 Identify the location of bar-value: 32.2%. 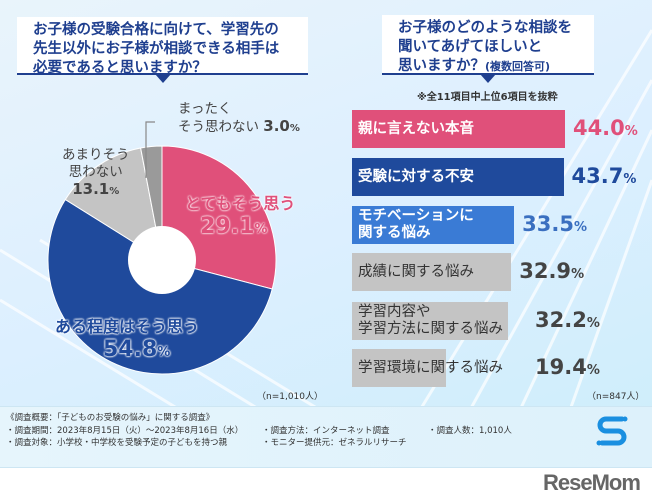
(567, 320).